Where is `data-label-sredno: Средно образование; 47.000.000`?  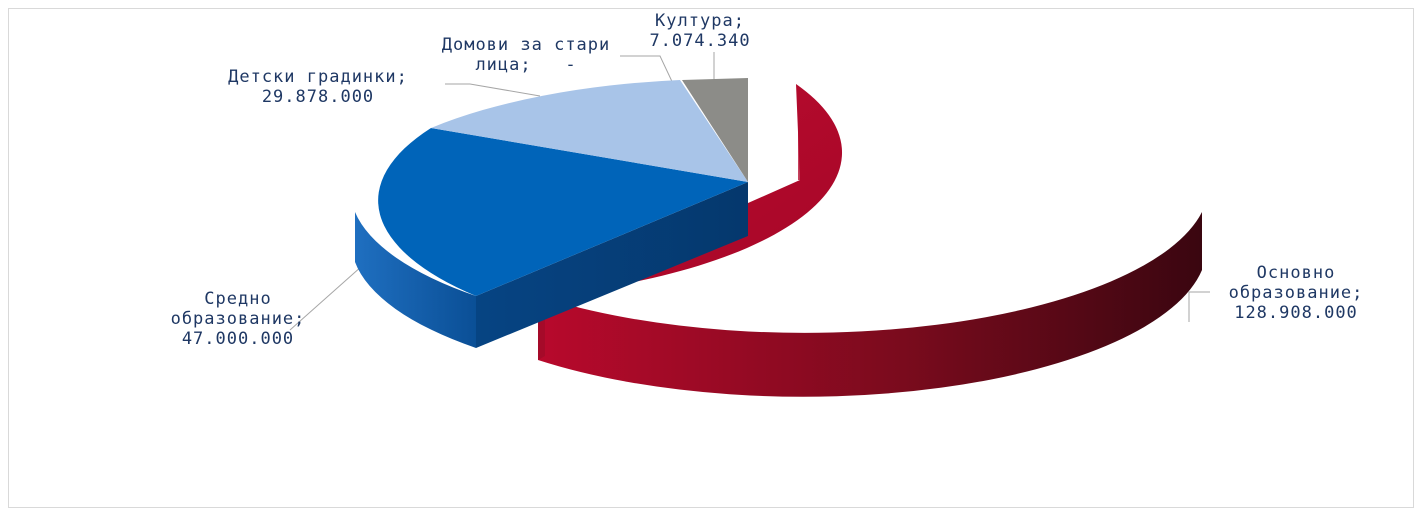 data-label-sredno: Средно образование; 47.000.000 is located at coordinates (238, 319).